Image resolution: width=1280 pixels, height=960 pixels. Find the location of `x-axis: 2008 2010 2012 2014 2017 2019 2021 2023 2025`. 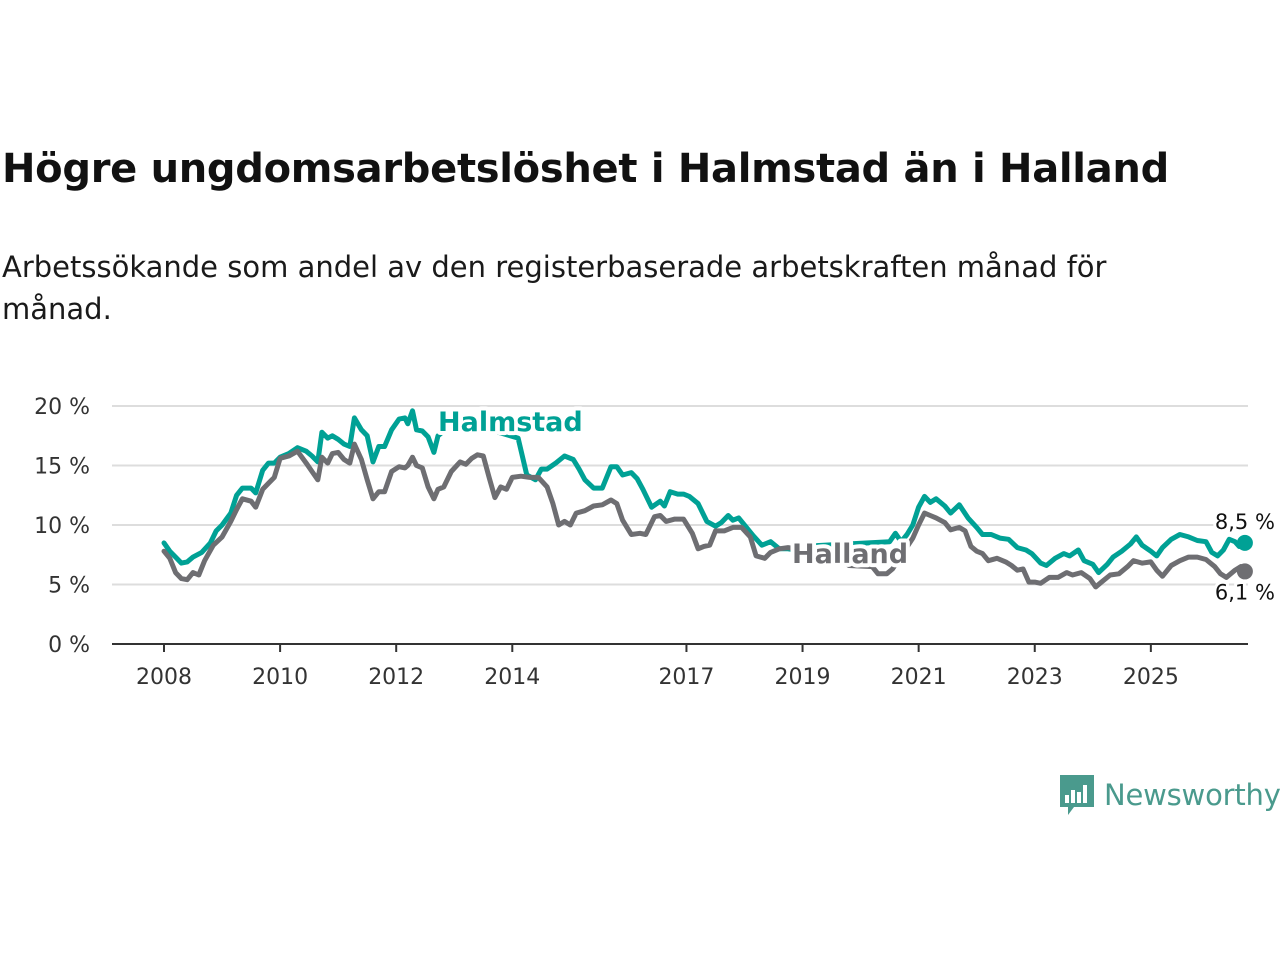

x-axis: 2008 2010 2012 2014 2017 2019 2021 2023 2025 is located at coordinates (680, 666).